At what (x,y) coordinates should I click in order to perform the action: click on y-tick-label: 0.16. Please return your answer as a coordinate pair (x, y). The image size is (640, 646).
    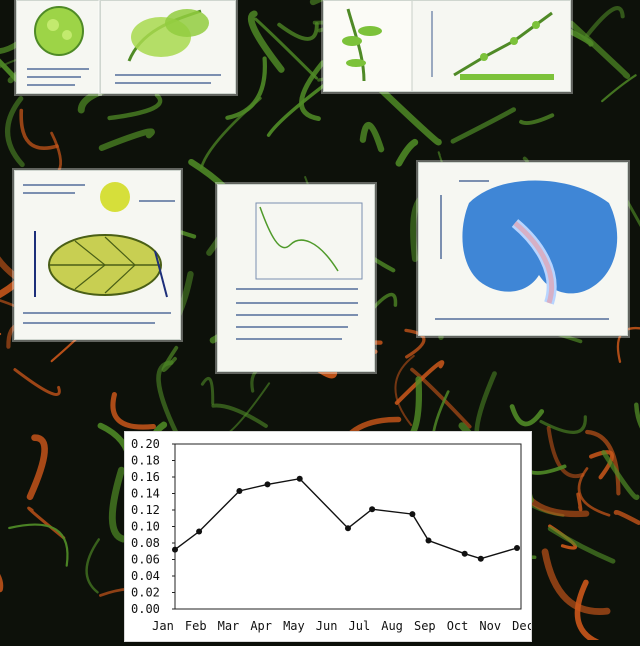
    Looking at the image, I should click on (145, 477).